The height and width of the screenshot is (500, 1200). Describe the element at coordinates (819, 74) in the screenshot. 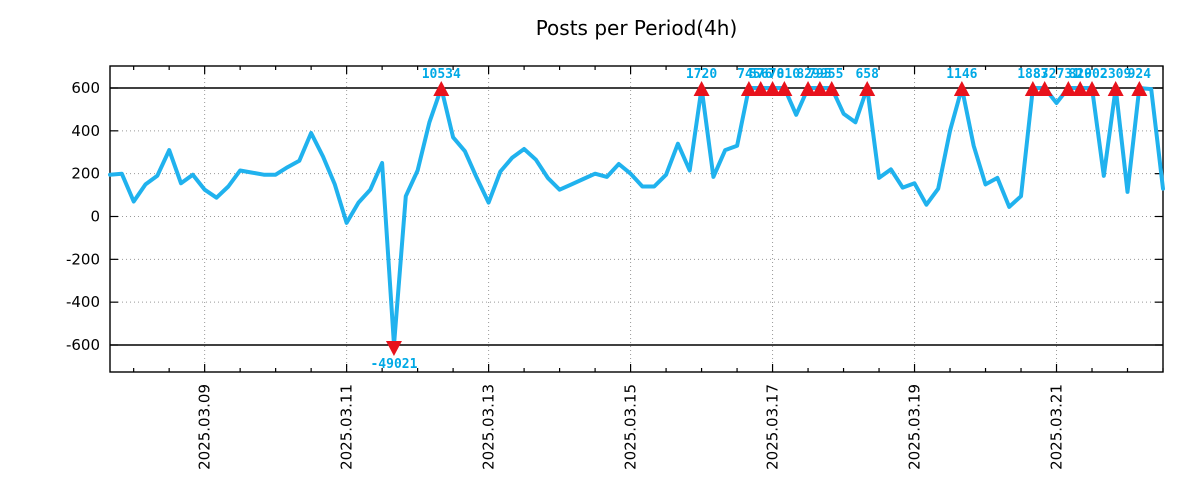

I see `max-peak-value-label: 795` at that location.